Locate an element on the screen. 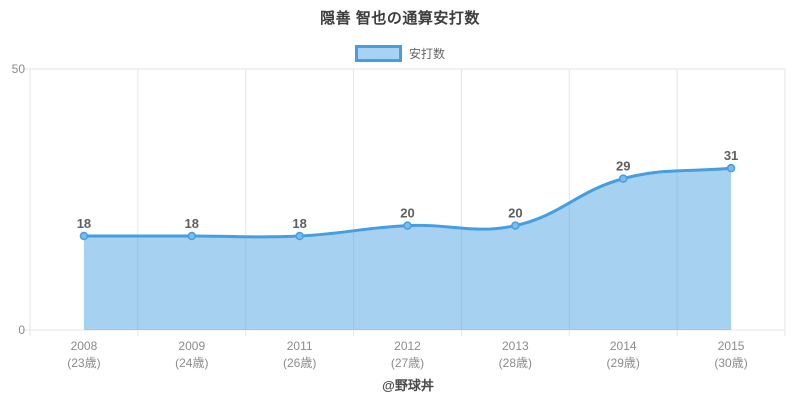 This screenshot has width=800, height=400. x-tick-age: (23歳) is located at coordinates (83, 363).